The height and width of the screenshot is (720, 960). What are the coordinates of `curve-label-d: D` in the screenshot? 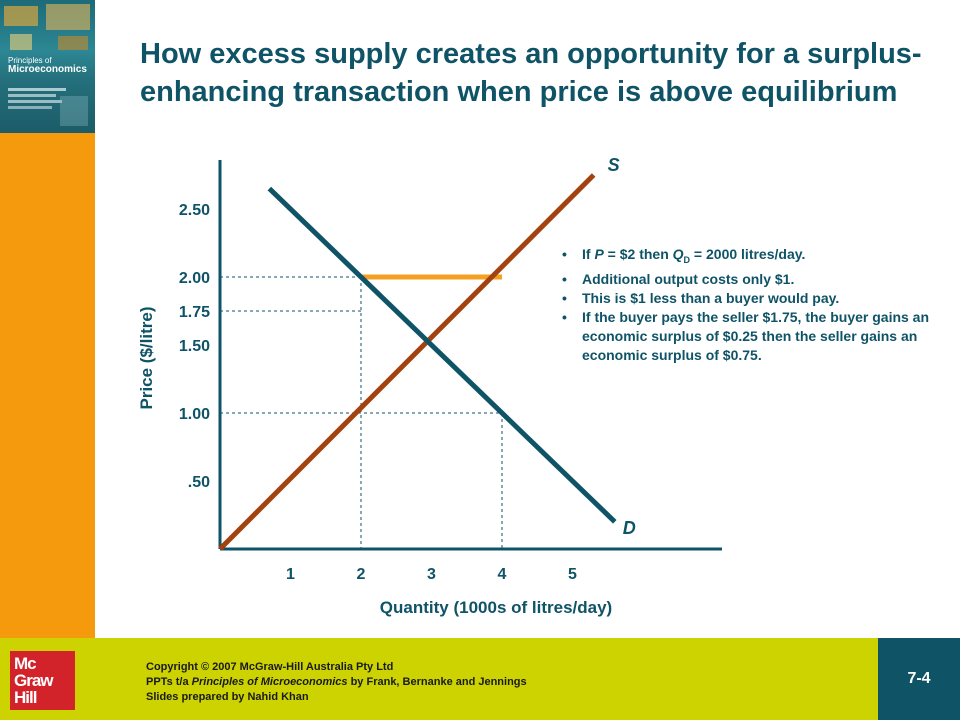 It's located at (629, 528).